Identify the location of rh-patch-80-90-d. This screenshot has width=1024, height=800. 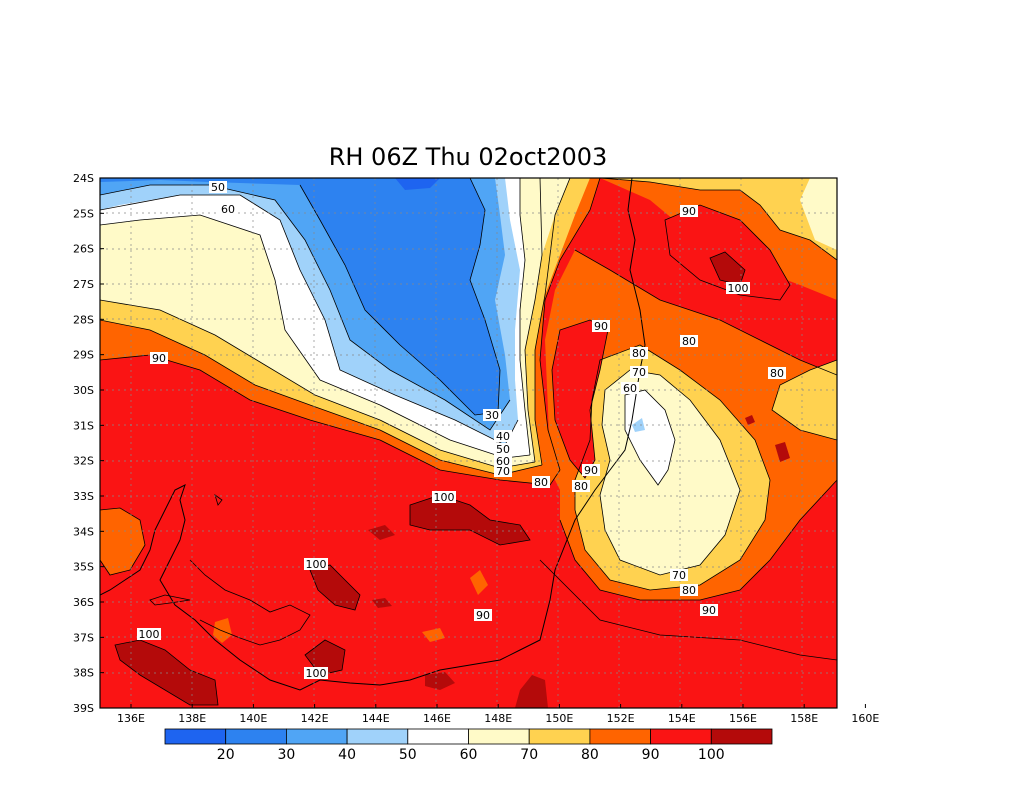
(479, 582).